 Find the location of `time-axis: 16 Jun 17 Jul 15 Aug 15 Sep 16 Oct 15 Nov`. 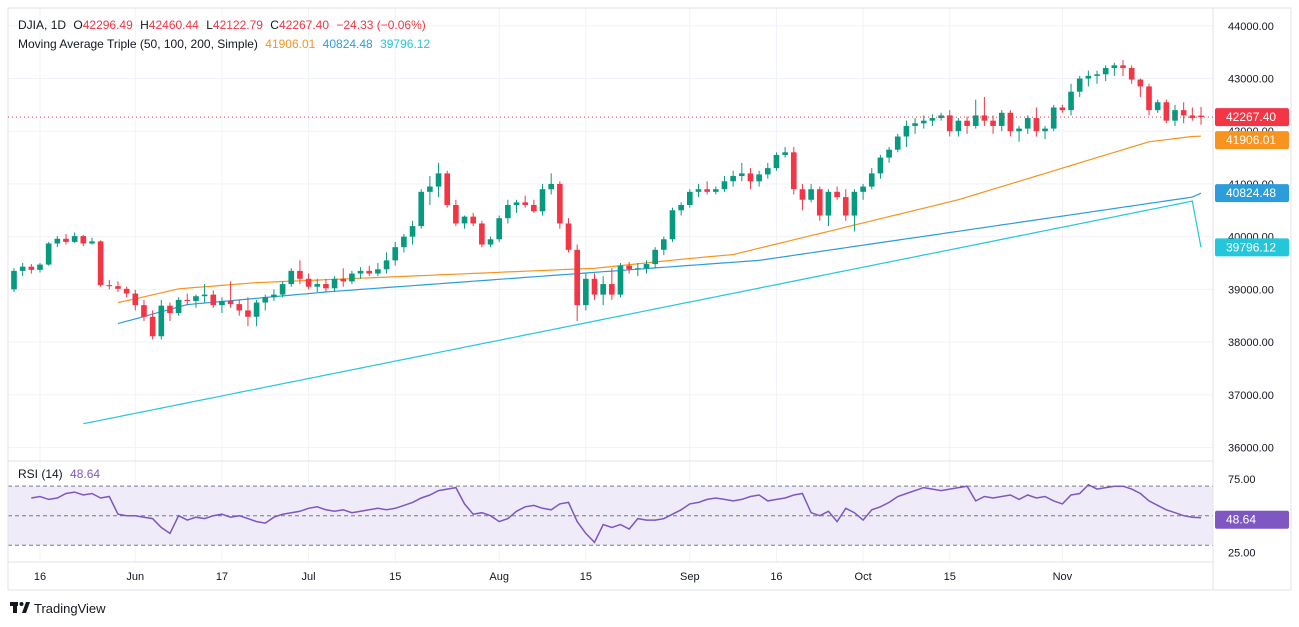

time-axis: 16 Jun 17 Jul 15 Aug 15 Sep 16 Oct 15 Nov is located at coordinates (553, 577).